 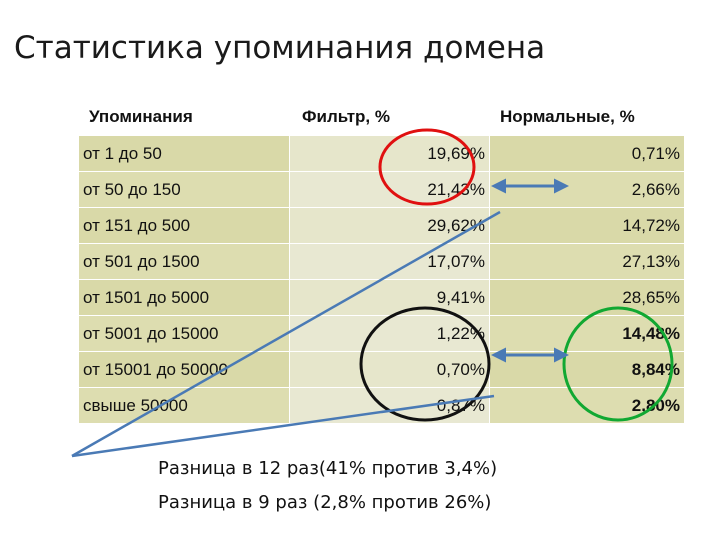 What do you see at coordinates (184, 117) in the screenshot?
I see `header-mentions: Упоминания` at bounding box center [184, 117].